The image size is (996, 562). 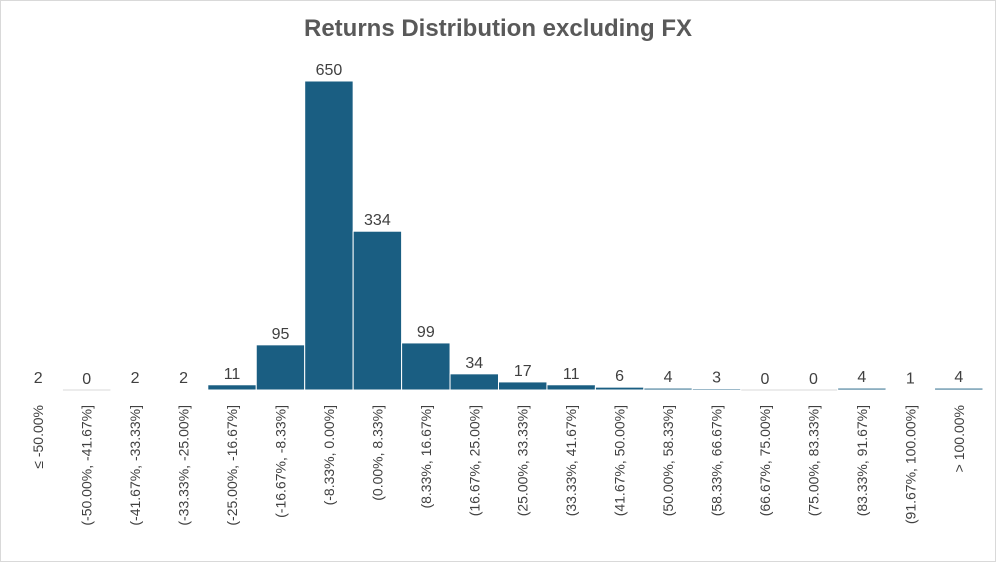 I want to click on data-label-12: 6, so click(x=619, y=376).